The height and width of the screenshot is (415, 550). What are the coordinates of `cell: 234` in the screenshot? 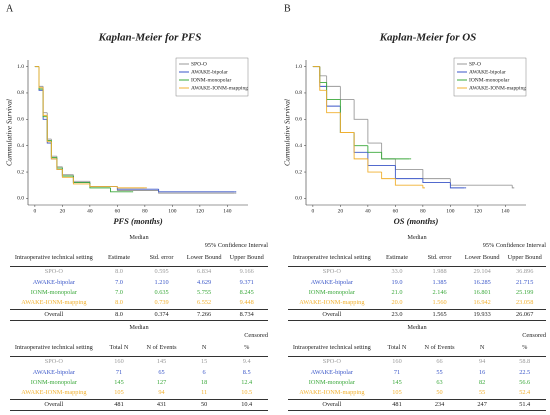 It's located at (439, 404).